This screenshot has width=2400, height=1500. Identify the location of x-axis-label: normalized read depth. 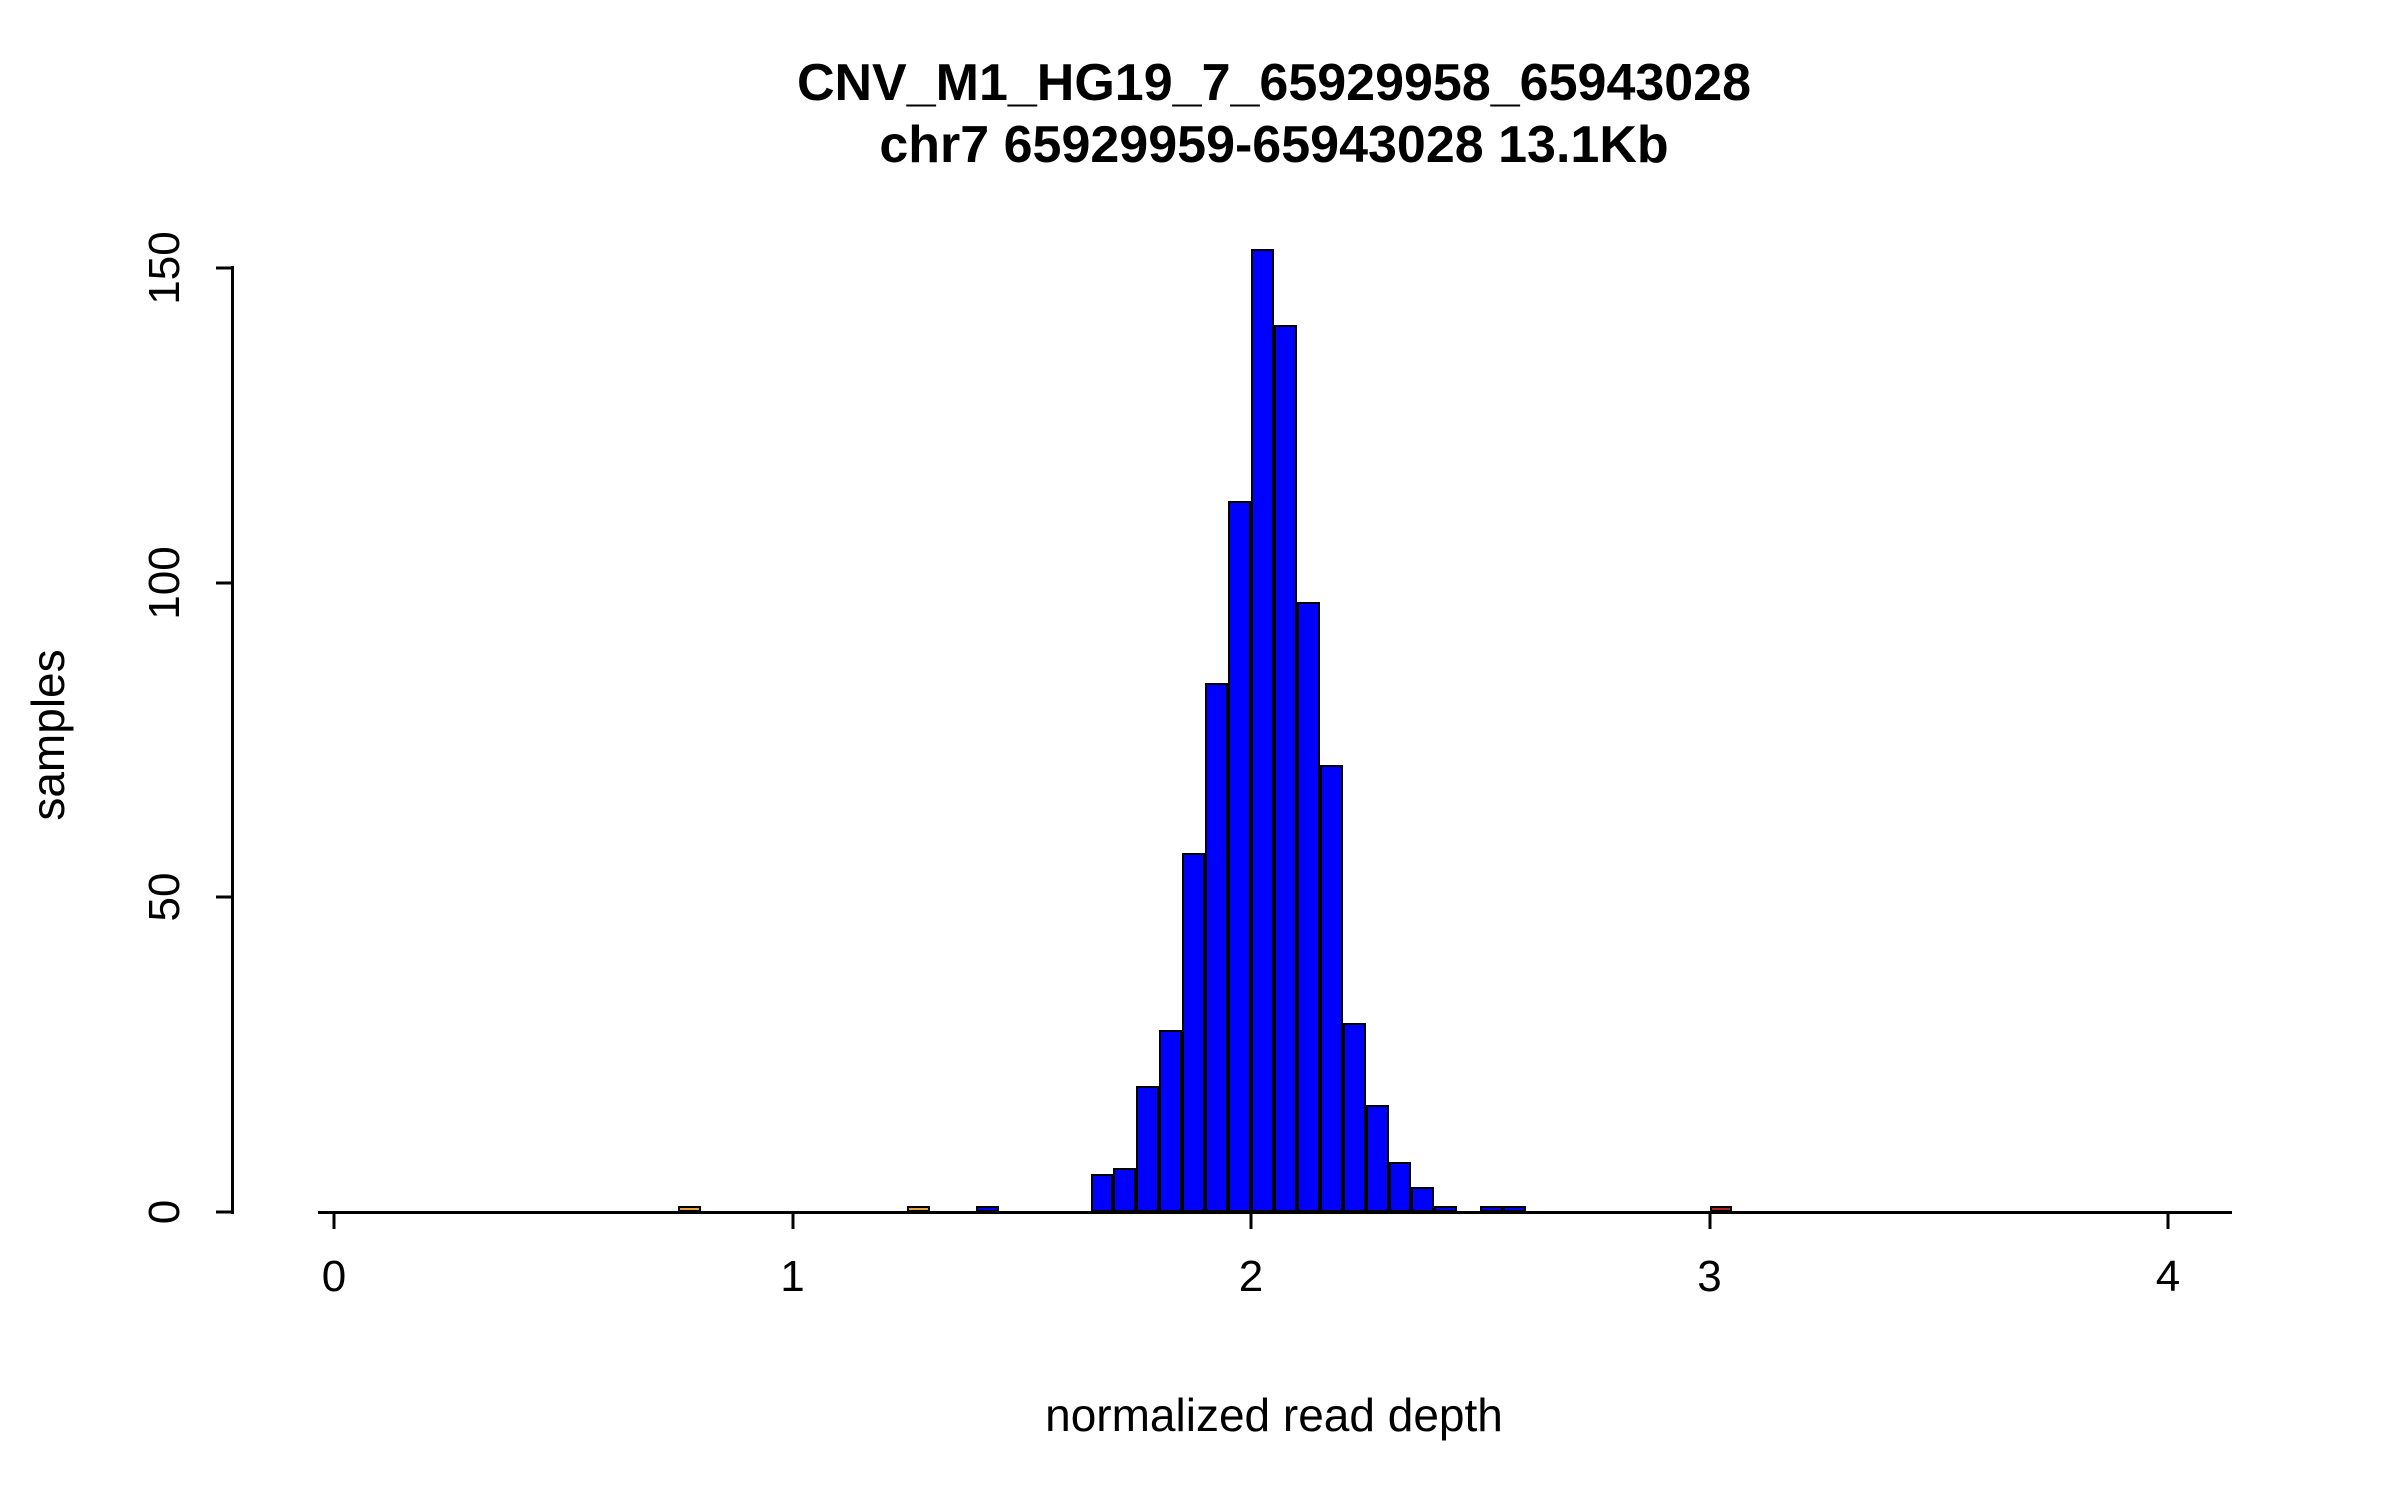
(1274, 1415).